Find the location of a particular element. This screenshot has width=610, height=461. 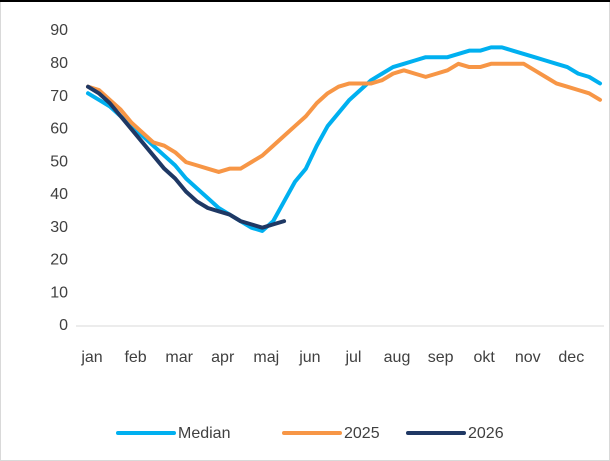

y-tick-label: 70 is located at coordinates (59, 96).